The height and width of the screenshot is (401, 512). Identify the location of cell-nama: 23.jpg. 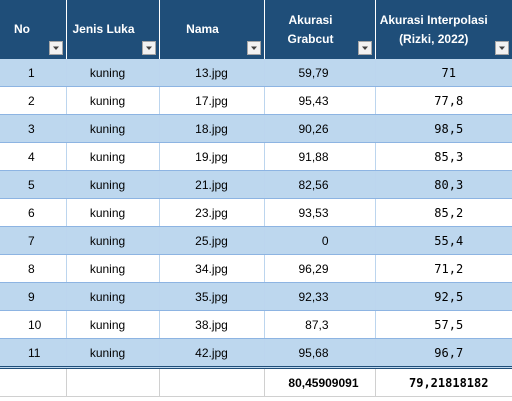
(212, 212).